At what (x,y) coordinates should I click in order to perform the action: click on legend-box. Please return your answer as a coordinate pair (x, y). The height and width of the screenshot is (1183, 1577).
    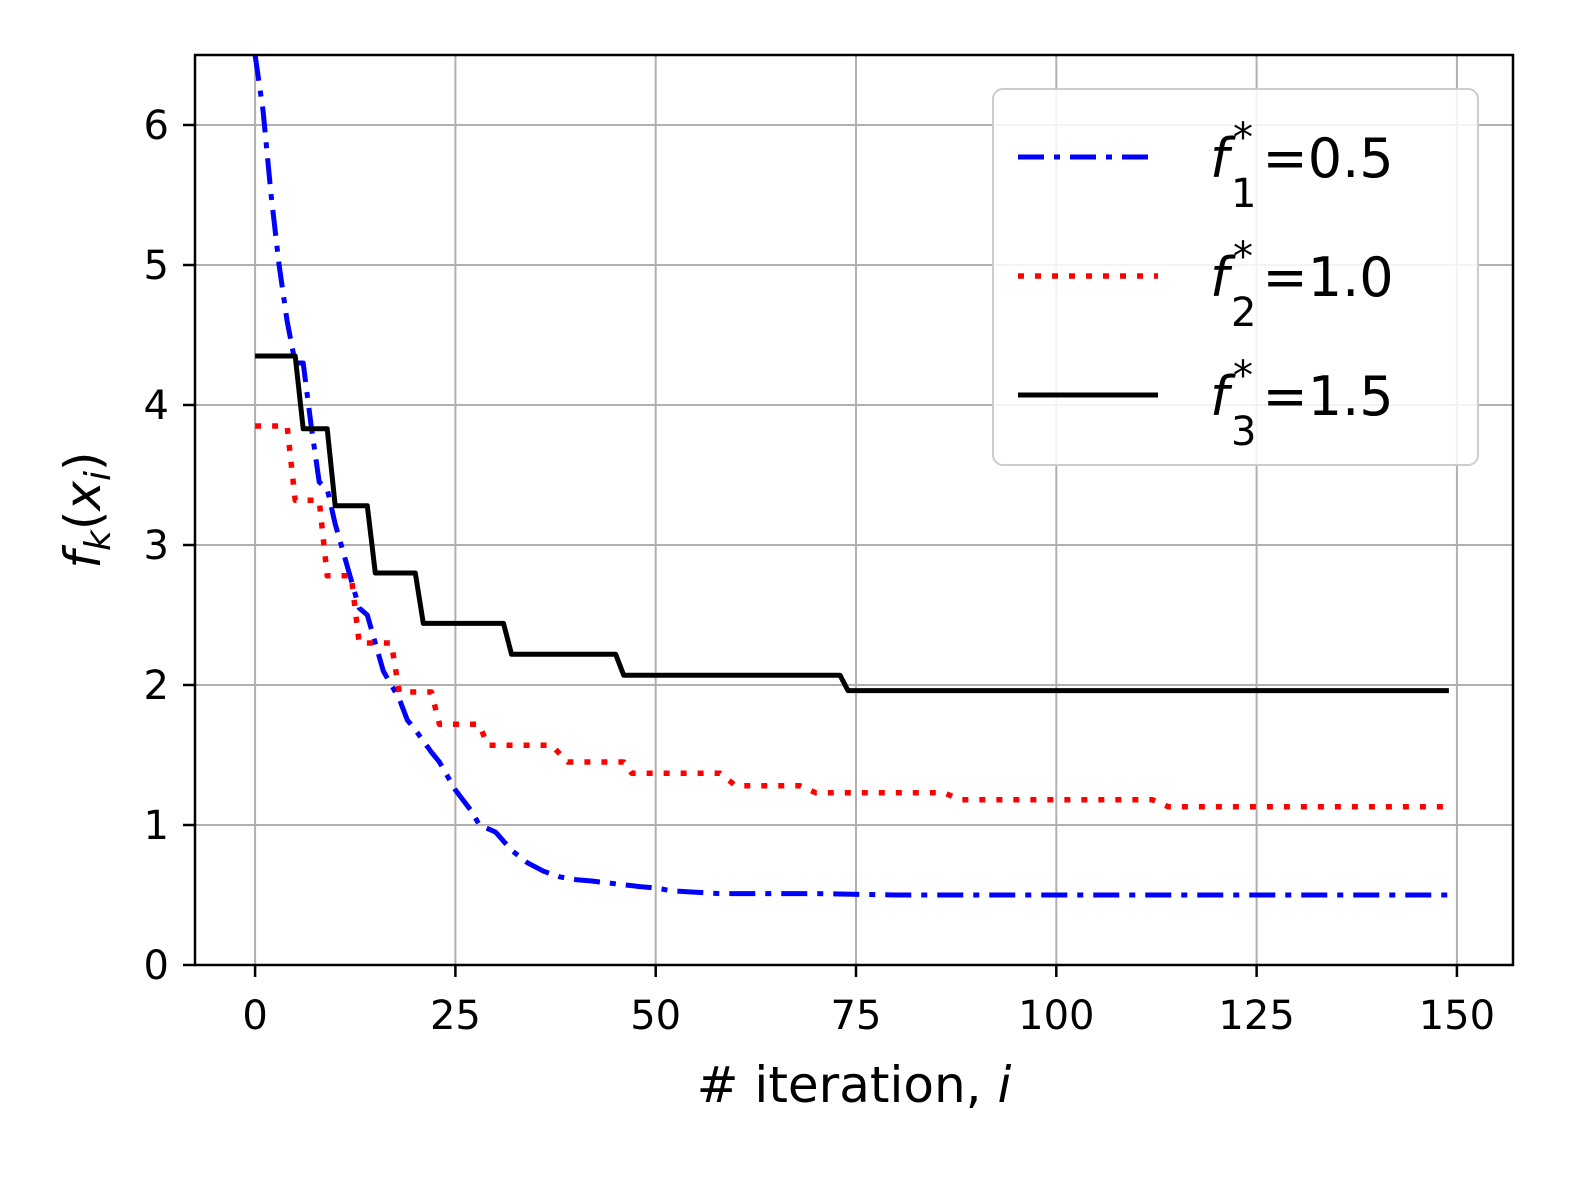
    Looking at the image, I should click on (1235, 277).